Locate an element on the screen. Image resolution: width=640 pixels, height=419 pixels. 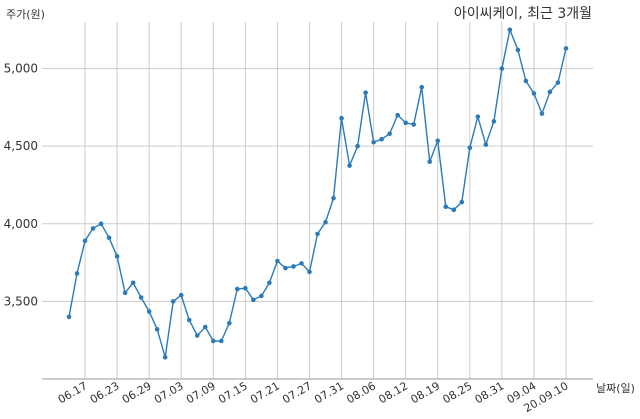
x-tick-label: 07.31 is located at coordinates (329, 392).